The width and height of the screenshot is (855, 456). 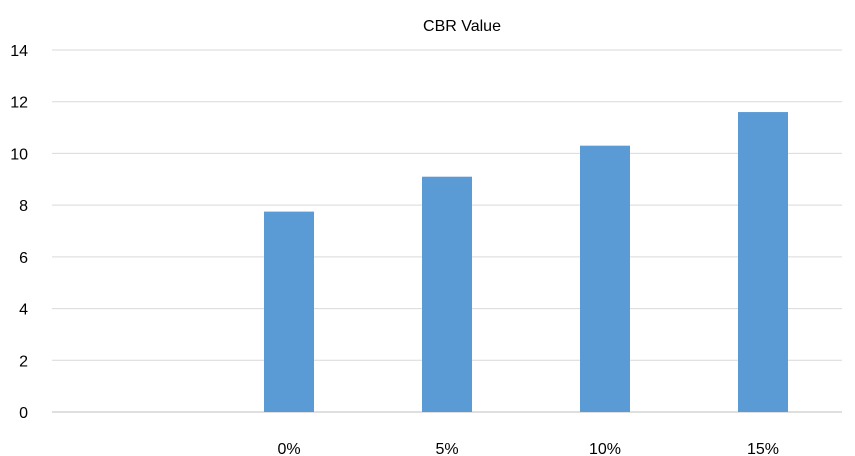 What do you see at coordinates (23, 258) in the screenshot?
I see `y-tick-label: 6` at bounding box center [23, 258].